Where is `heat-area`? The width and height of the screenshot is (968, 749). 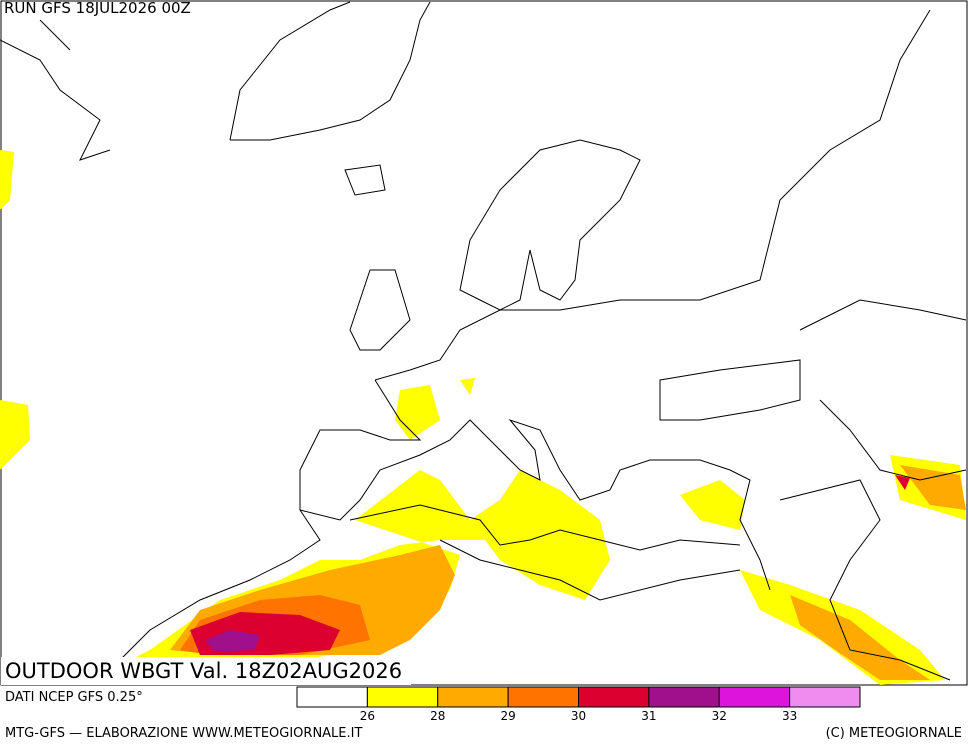
heat-area is located at coordinates (232, 641).